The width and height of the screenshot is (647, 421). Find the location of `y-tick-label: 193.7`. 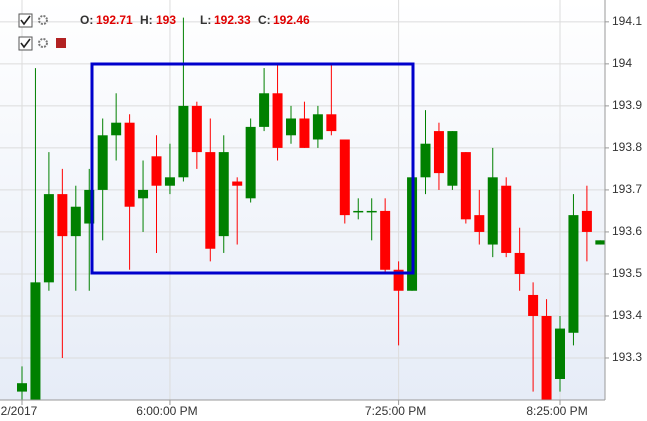

y-tick-label: 193.7 is located at coordinates (627, 189).